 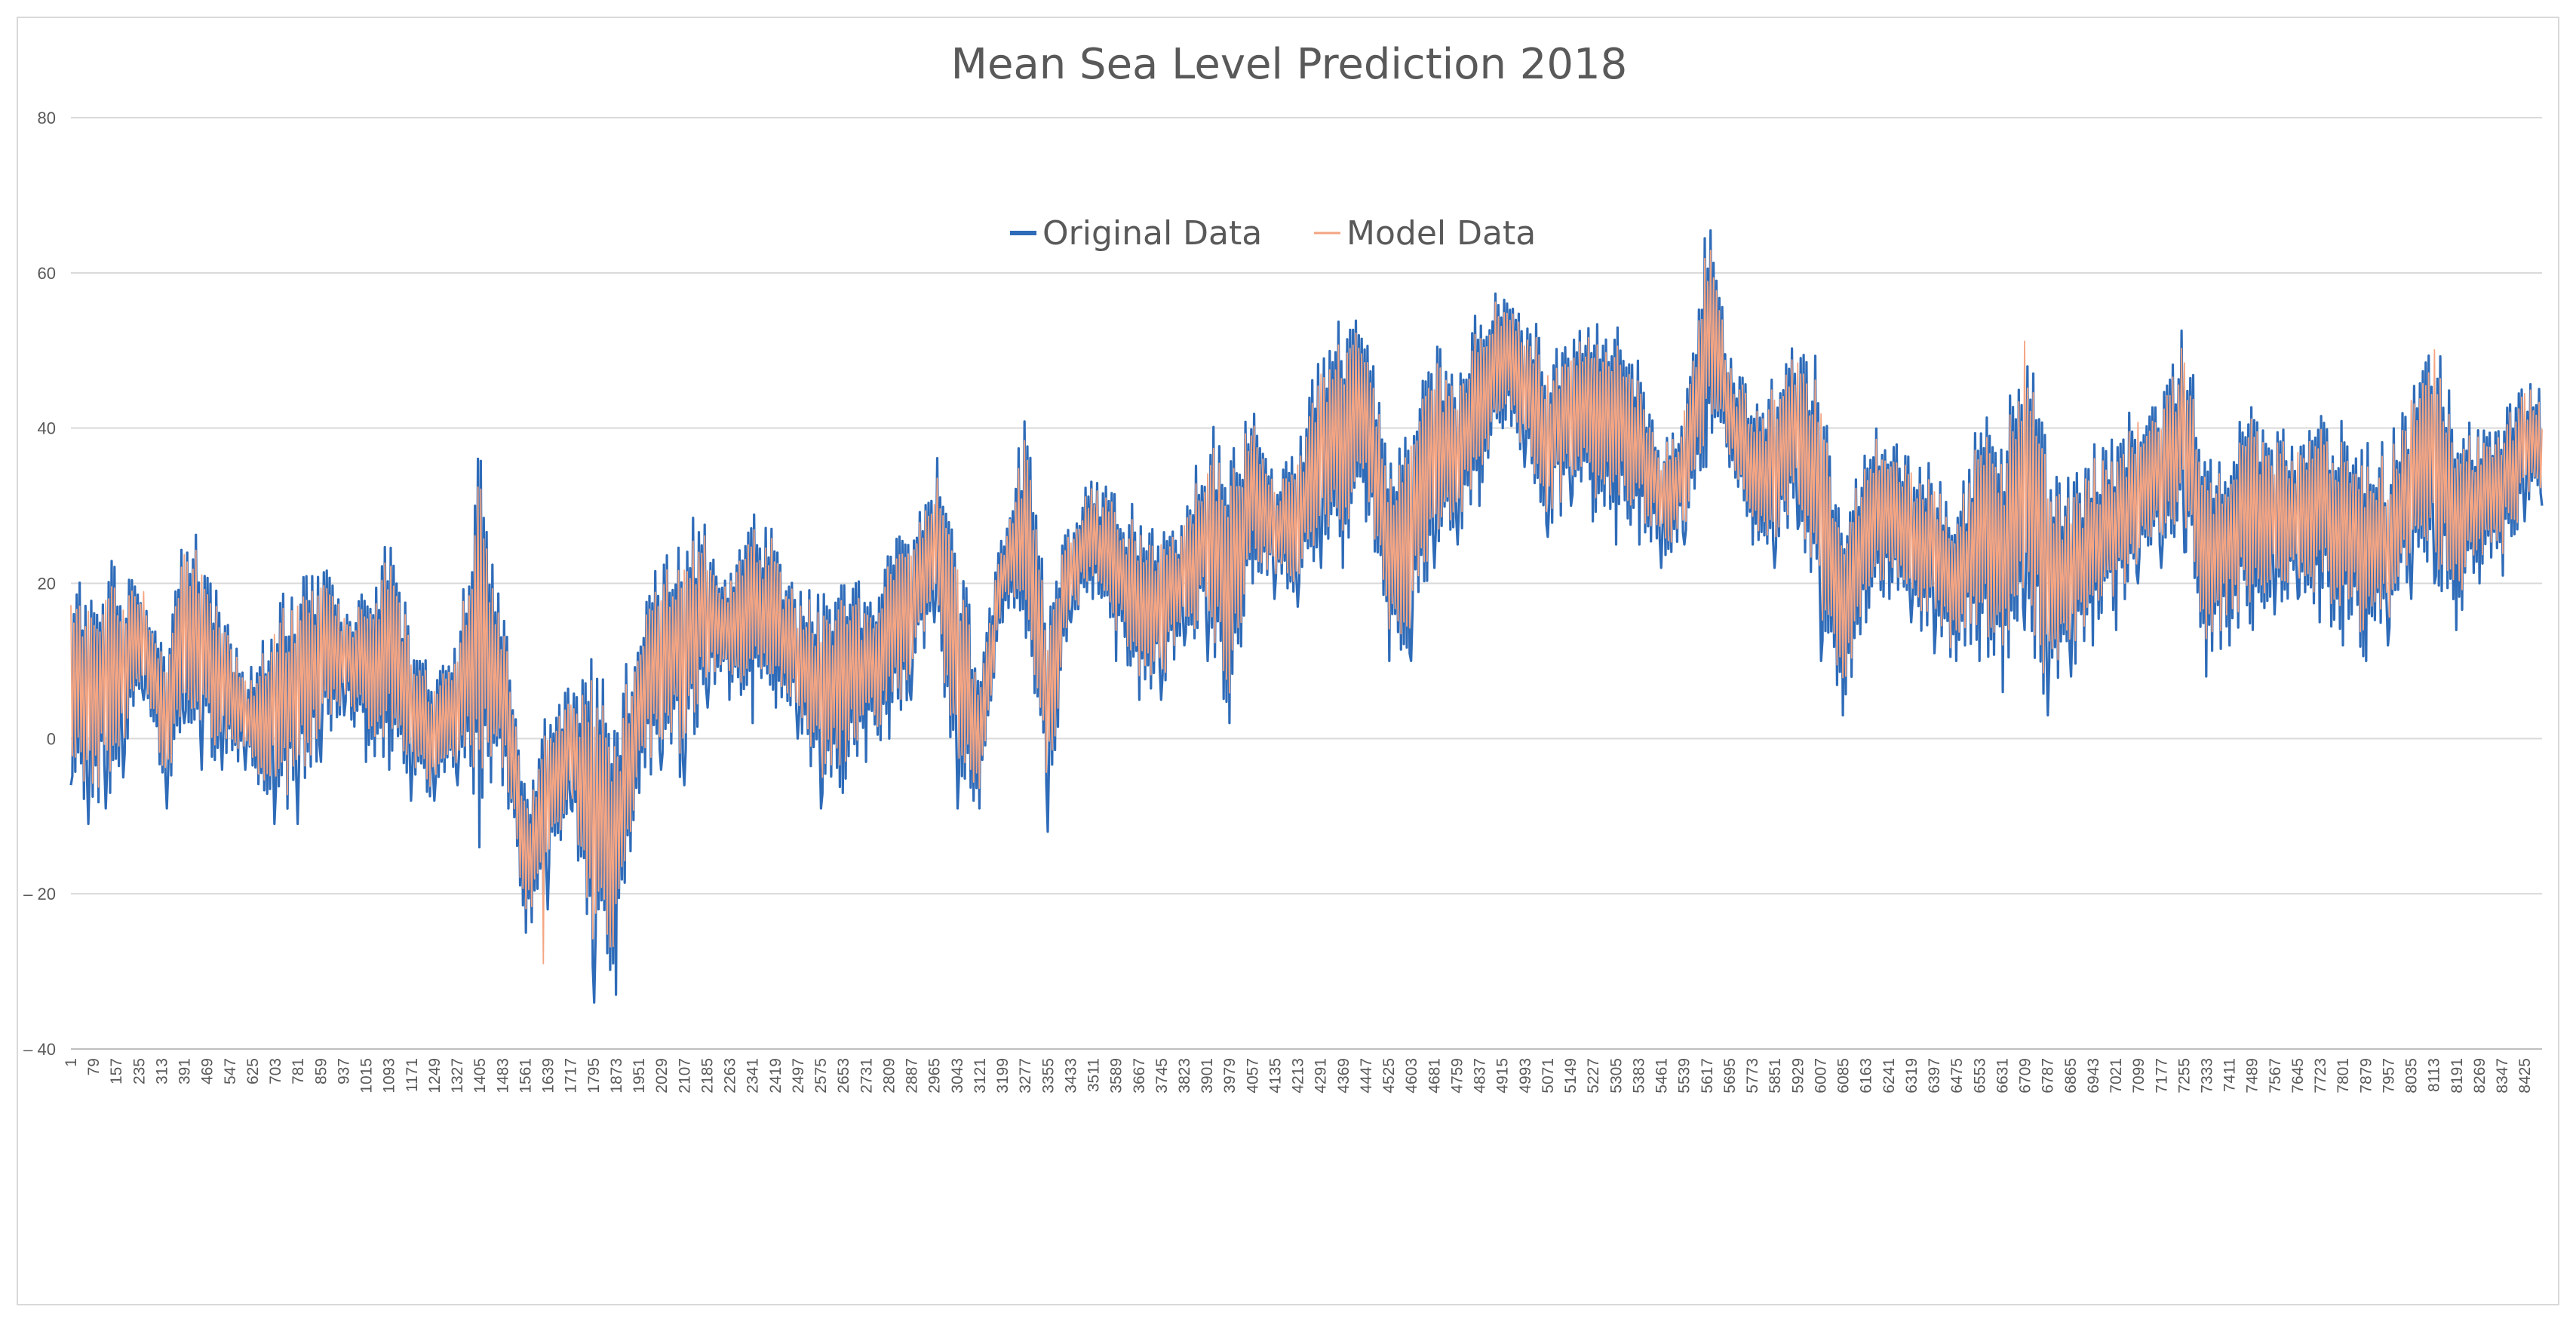 I want to click on x-tick-label: 4915, so click(x=1503, y=1075).